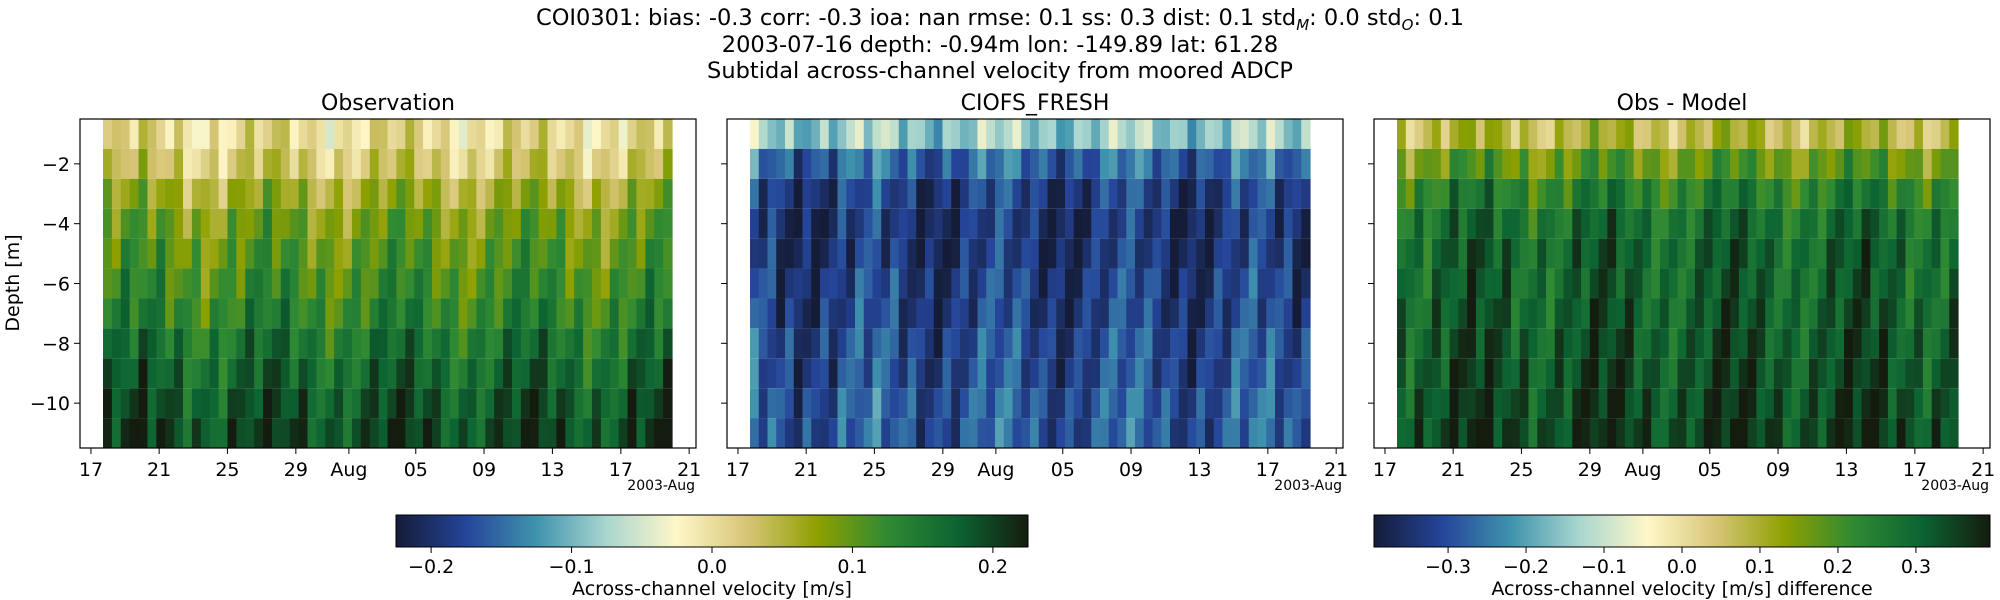  I want to click on colorbar-tick-label: −0.2, so click(1526, 567).